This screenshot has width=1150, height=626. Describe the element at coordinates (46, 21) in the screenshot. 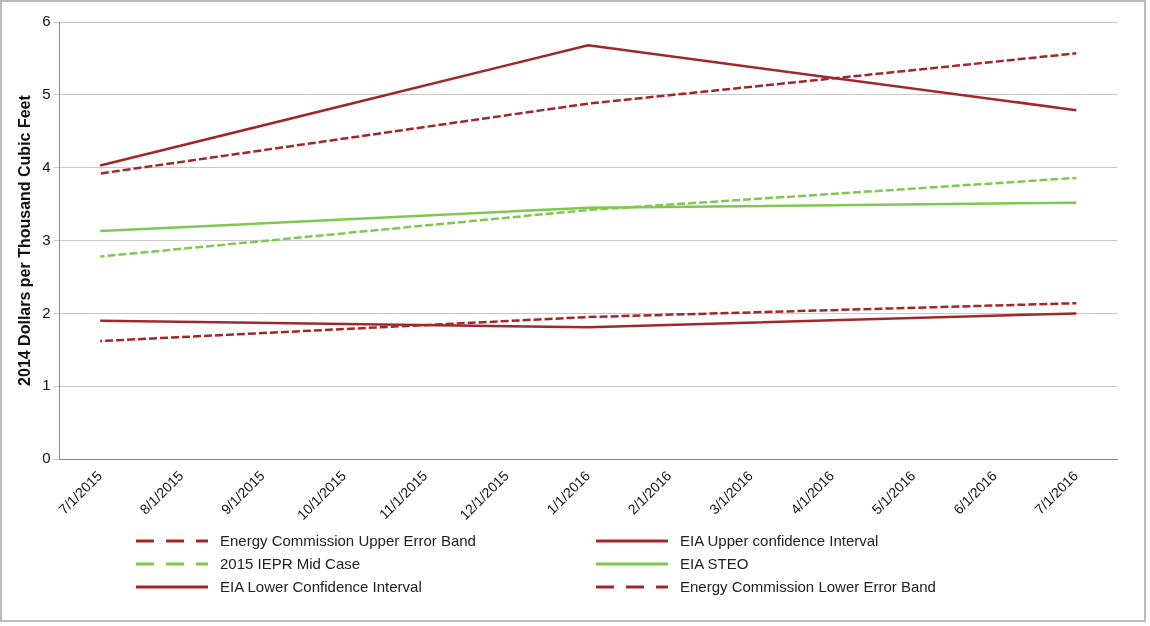

I see `y-tick-label: 6` at that location.